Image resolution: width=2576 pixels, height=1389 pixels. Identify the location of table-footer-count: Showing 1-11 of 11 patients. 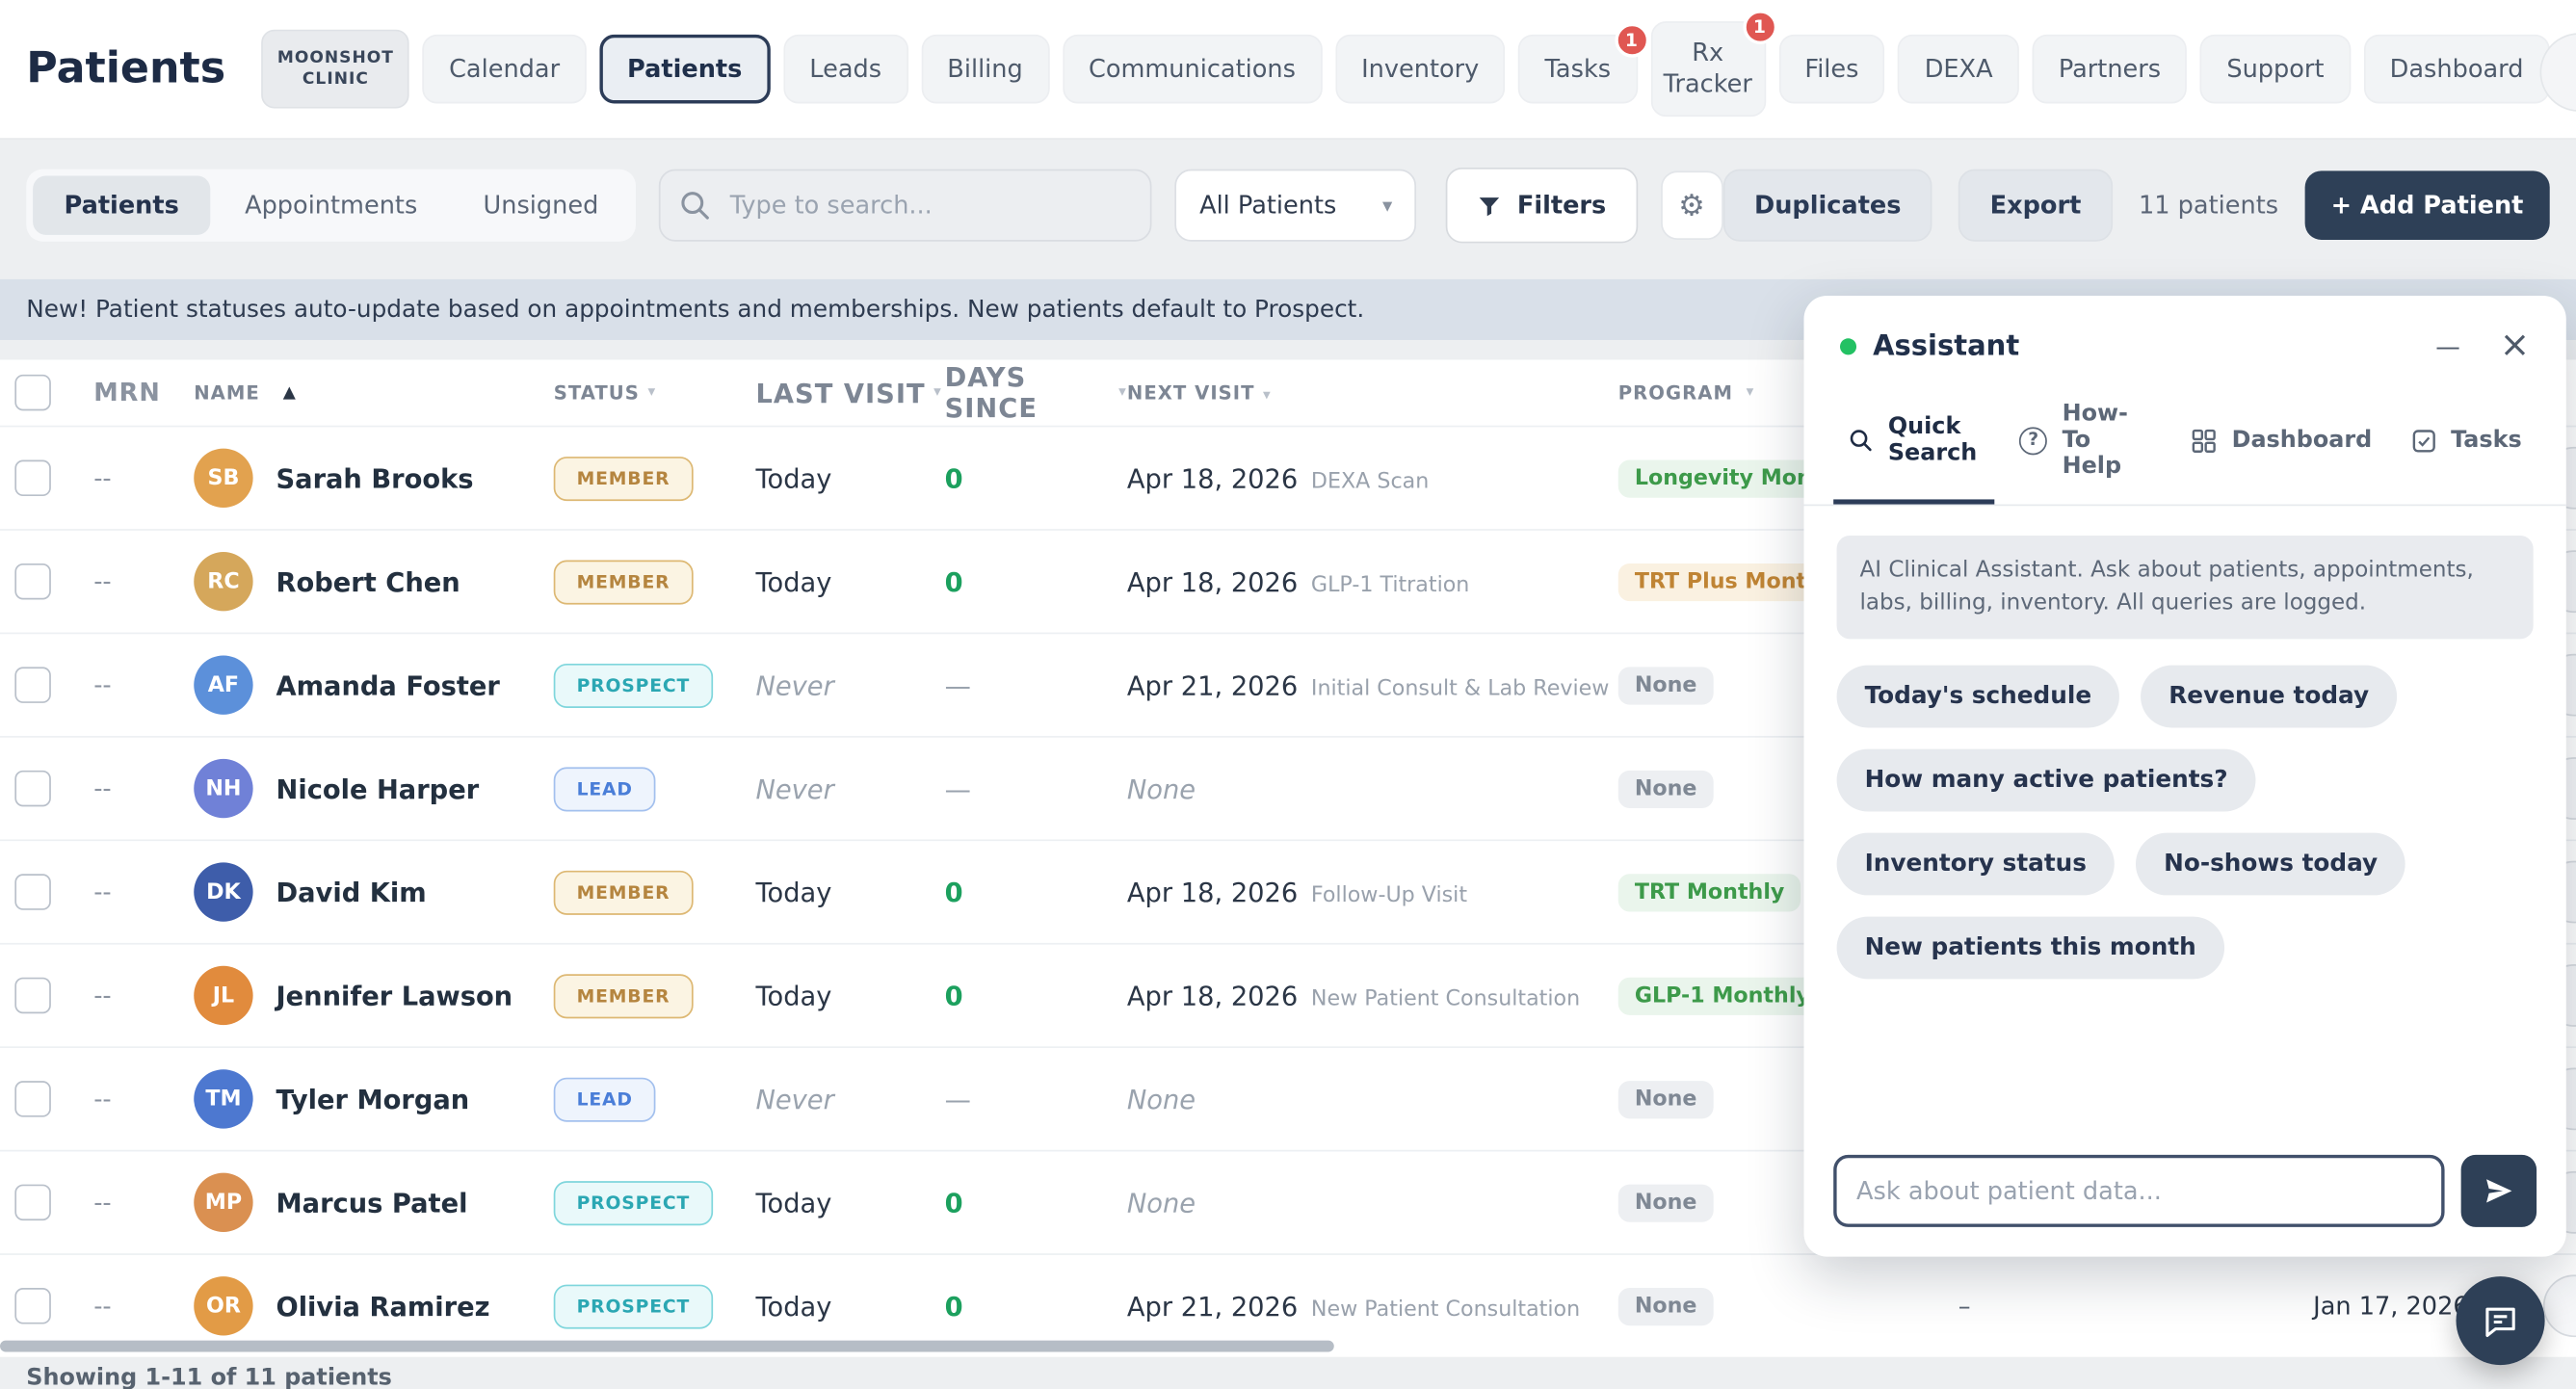
(209, 1377).